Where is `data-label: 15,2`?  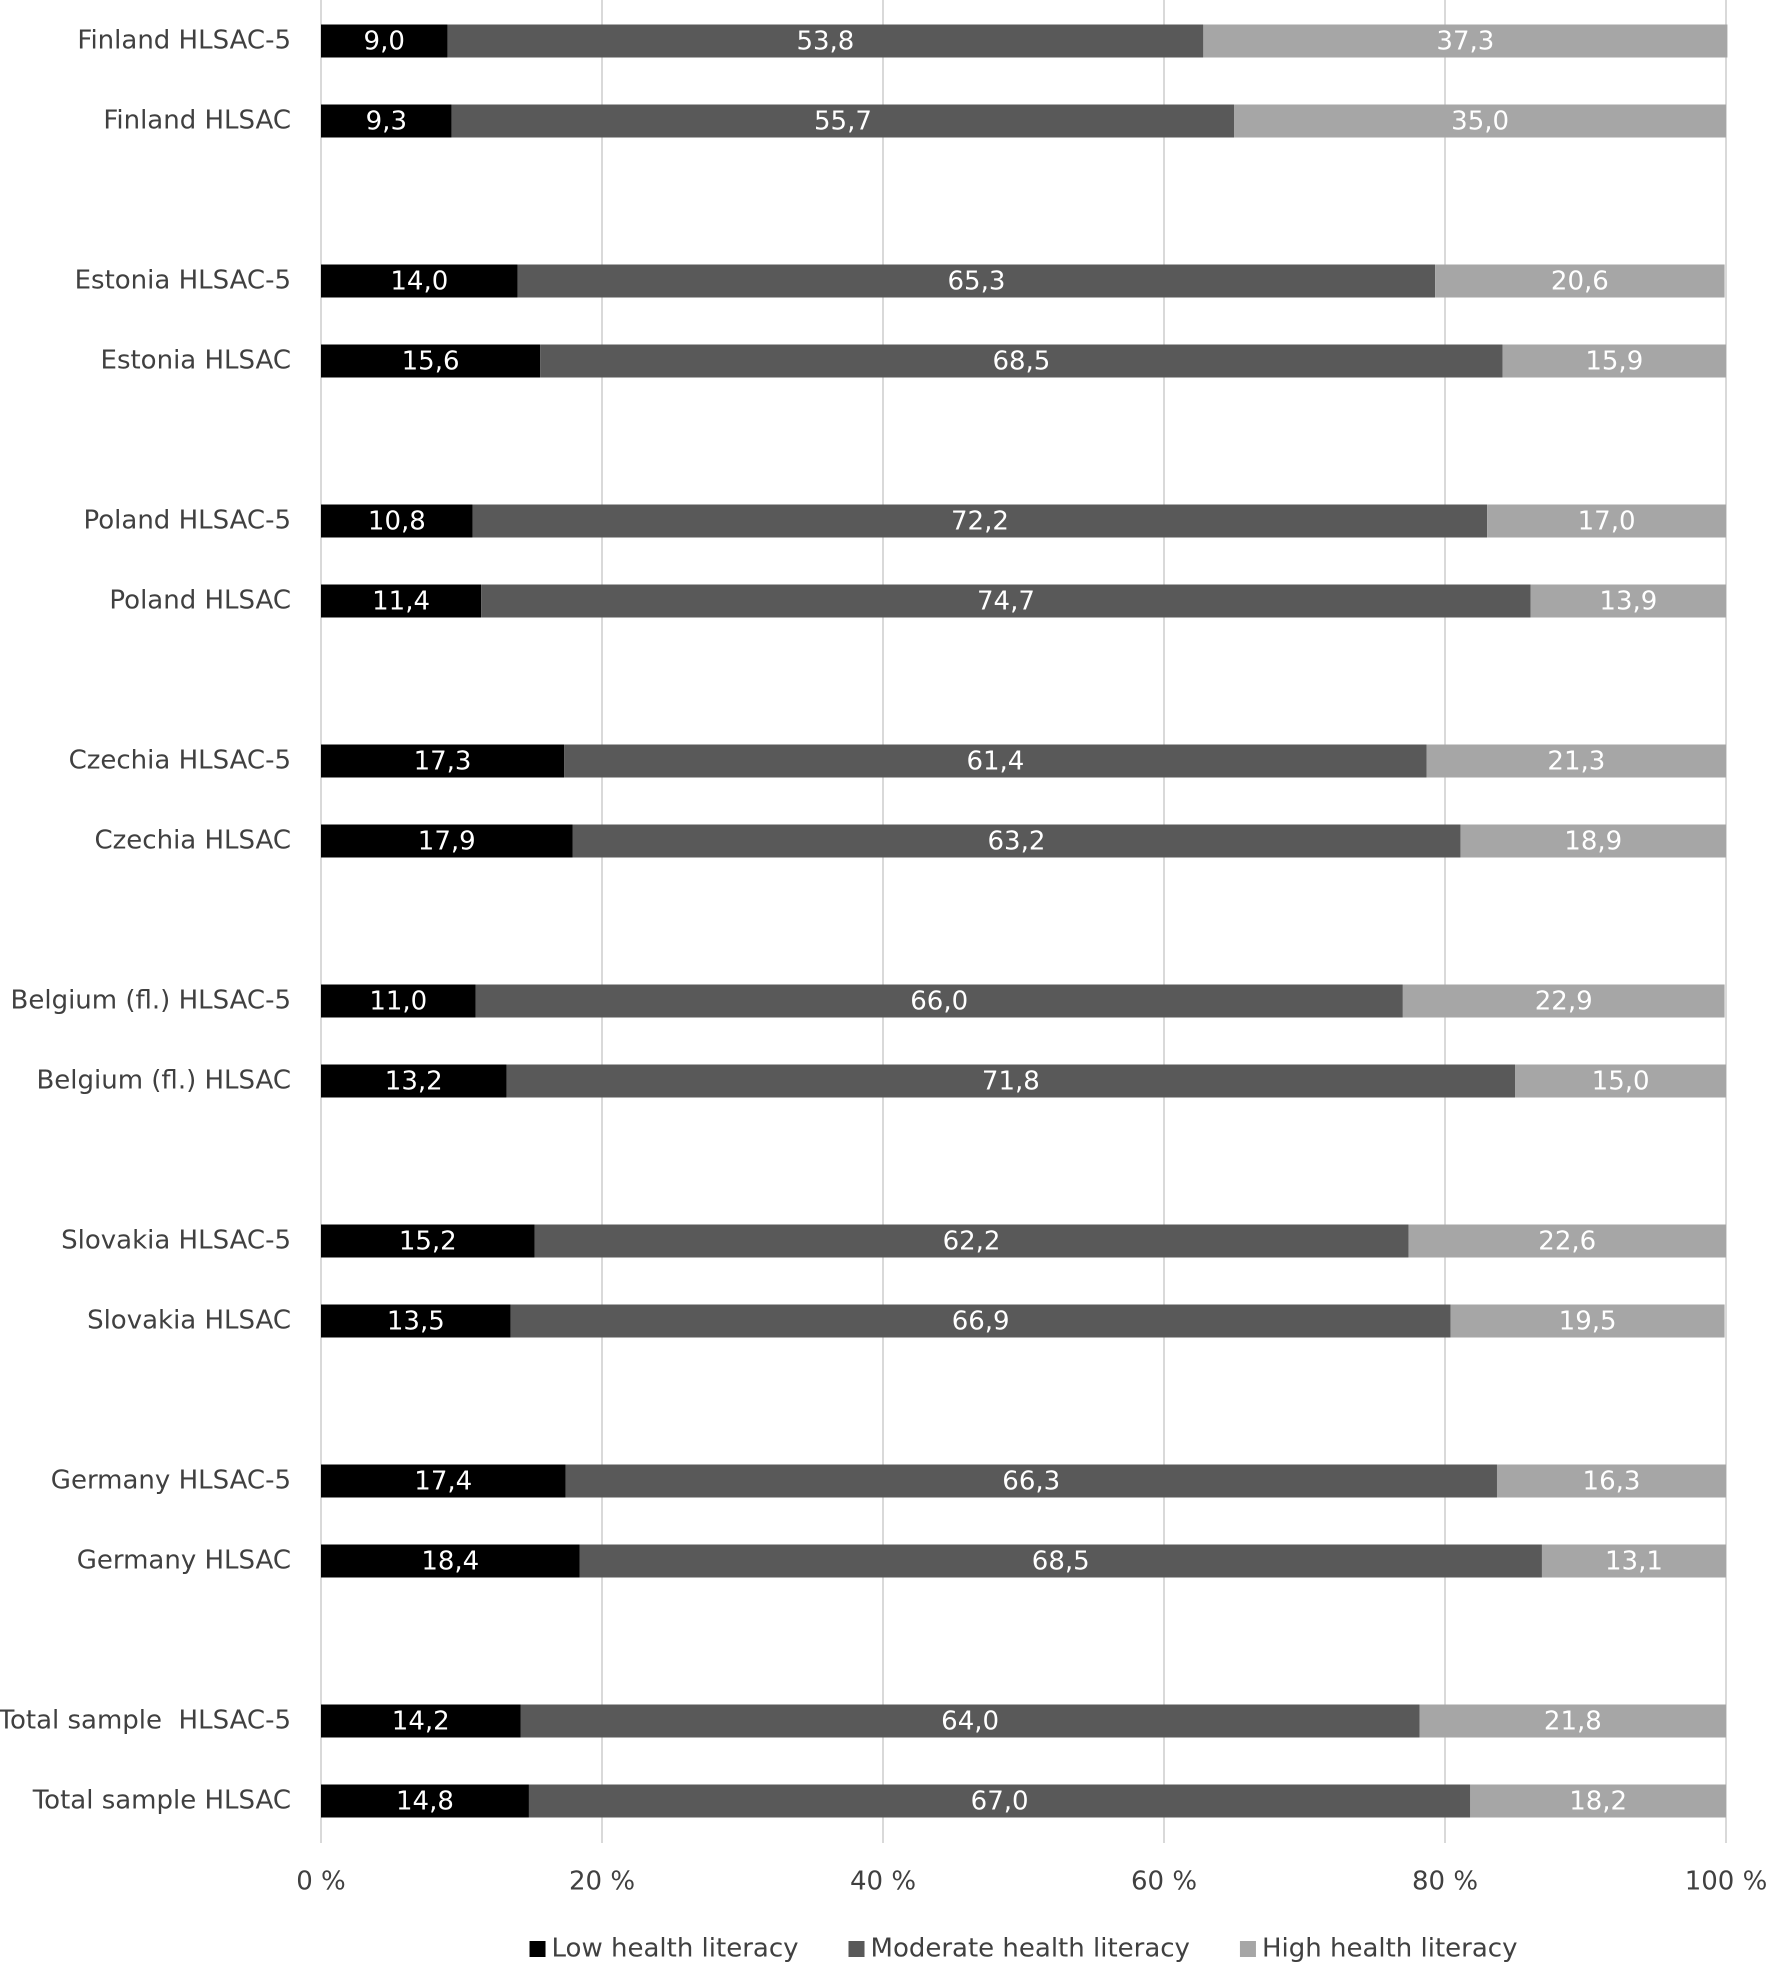
data-label: 15,2 is located at coordinates (428, 1242).